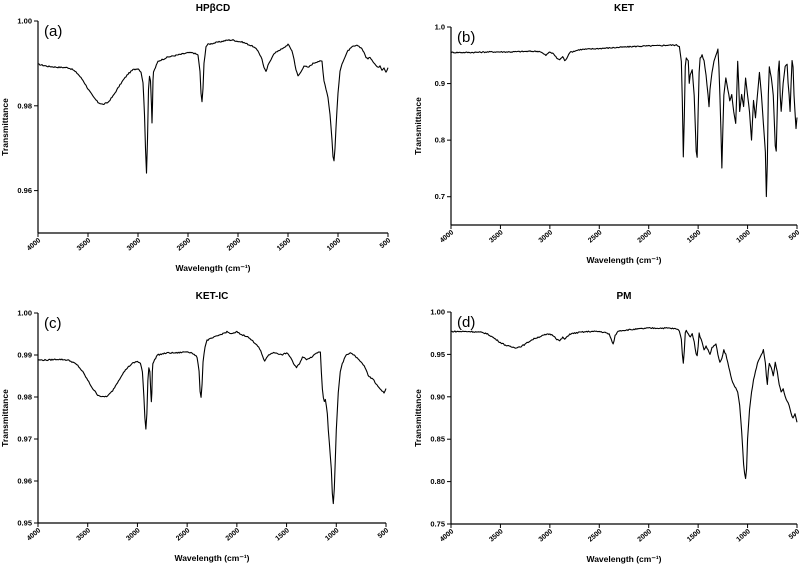  What do you see at coordinates (440, 196) in the screenshot?
I see `y-tick-label: 0.7` at bounding box center [440, 196].